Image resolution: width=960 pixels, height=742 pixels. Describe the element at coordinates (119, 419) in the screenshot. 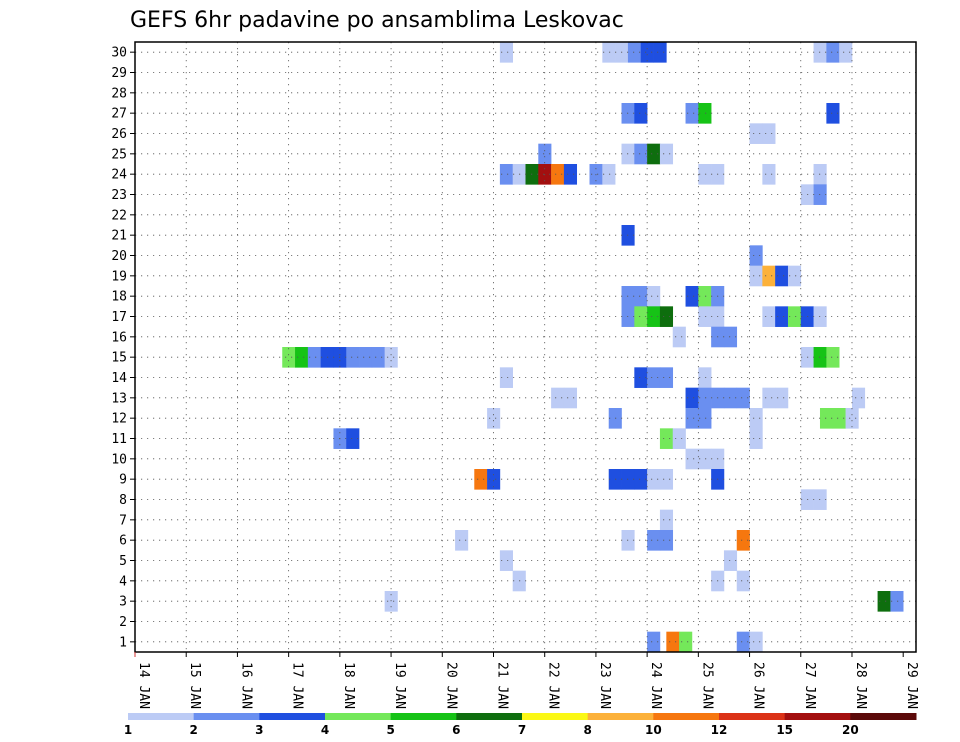

I see `y-tick-label-12: 12` at that location.